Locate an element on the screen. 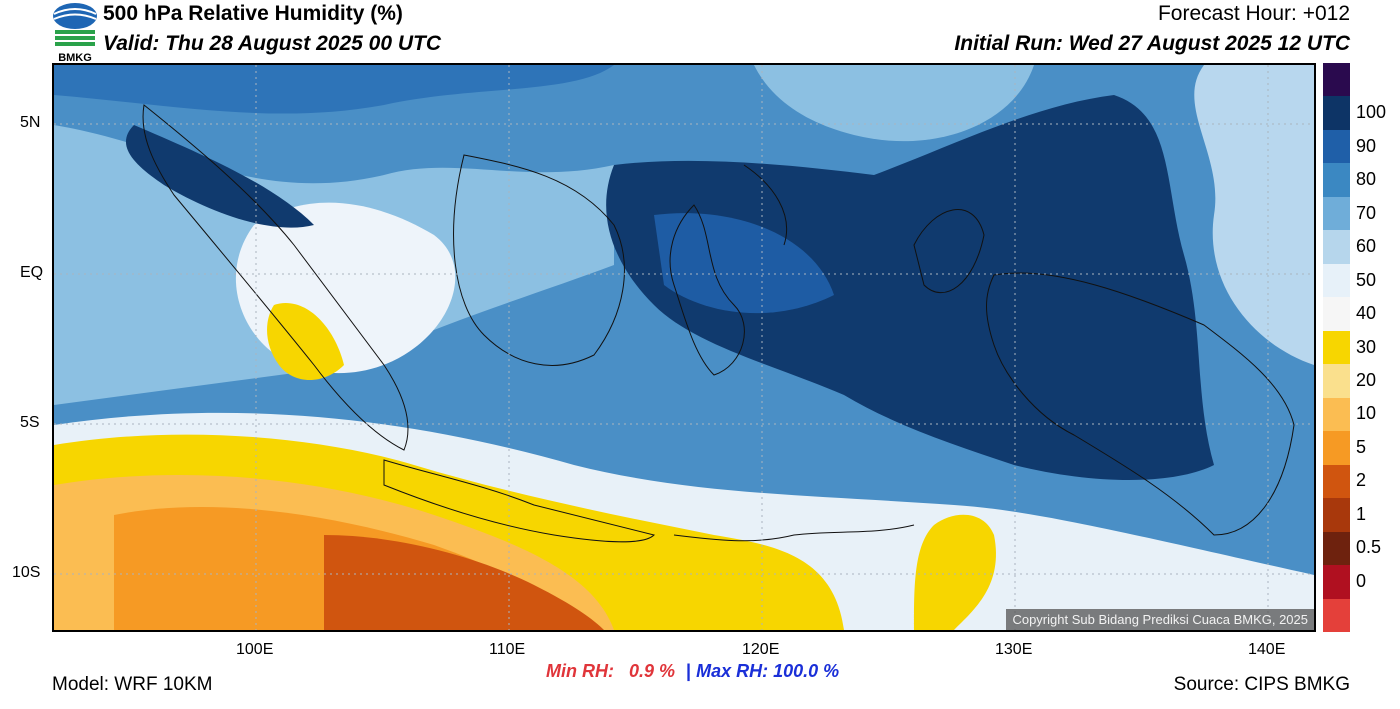 This screenshot has height=709, width=1400. min-rh-label: Min RH: is located at coordinates (580, 671).